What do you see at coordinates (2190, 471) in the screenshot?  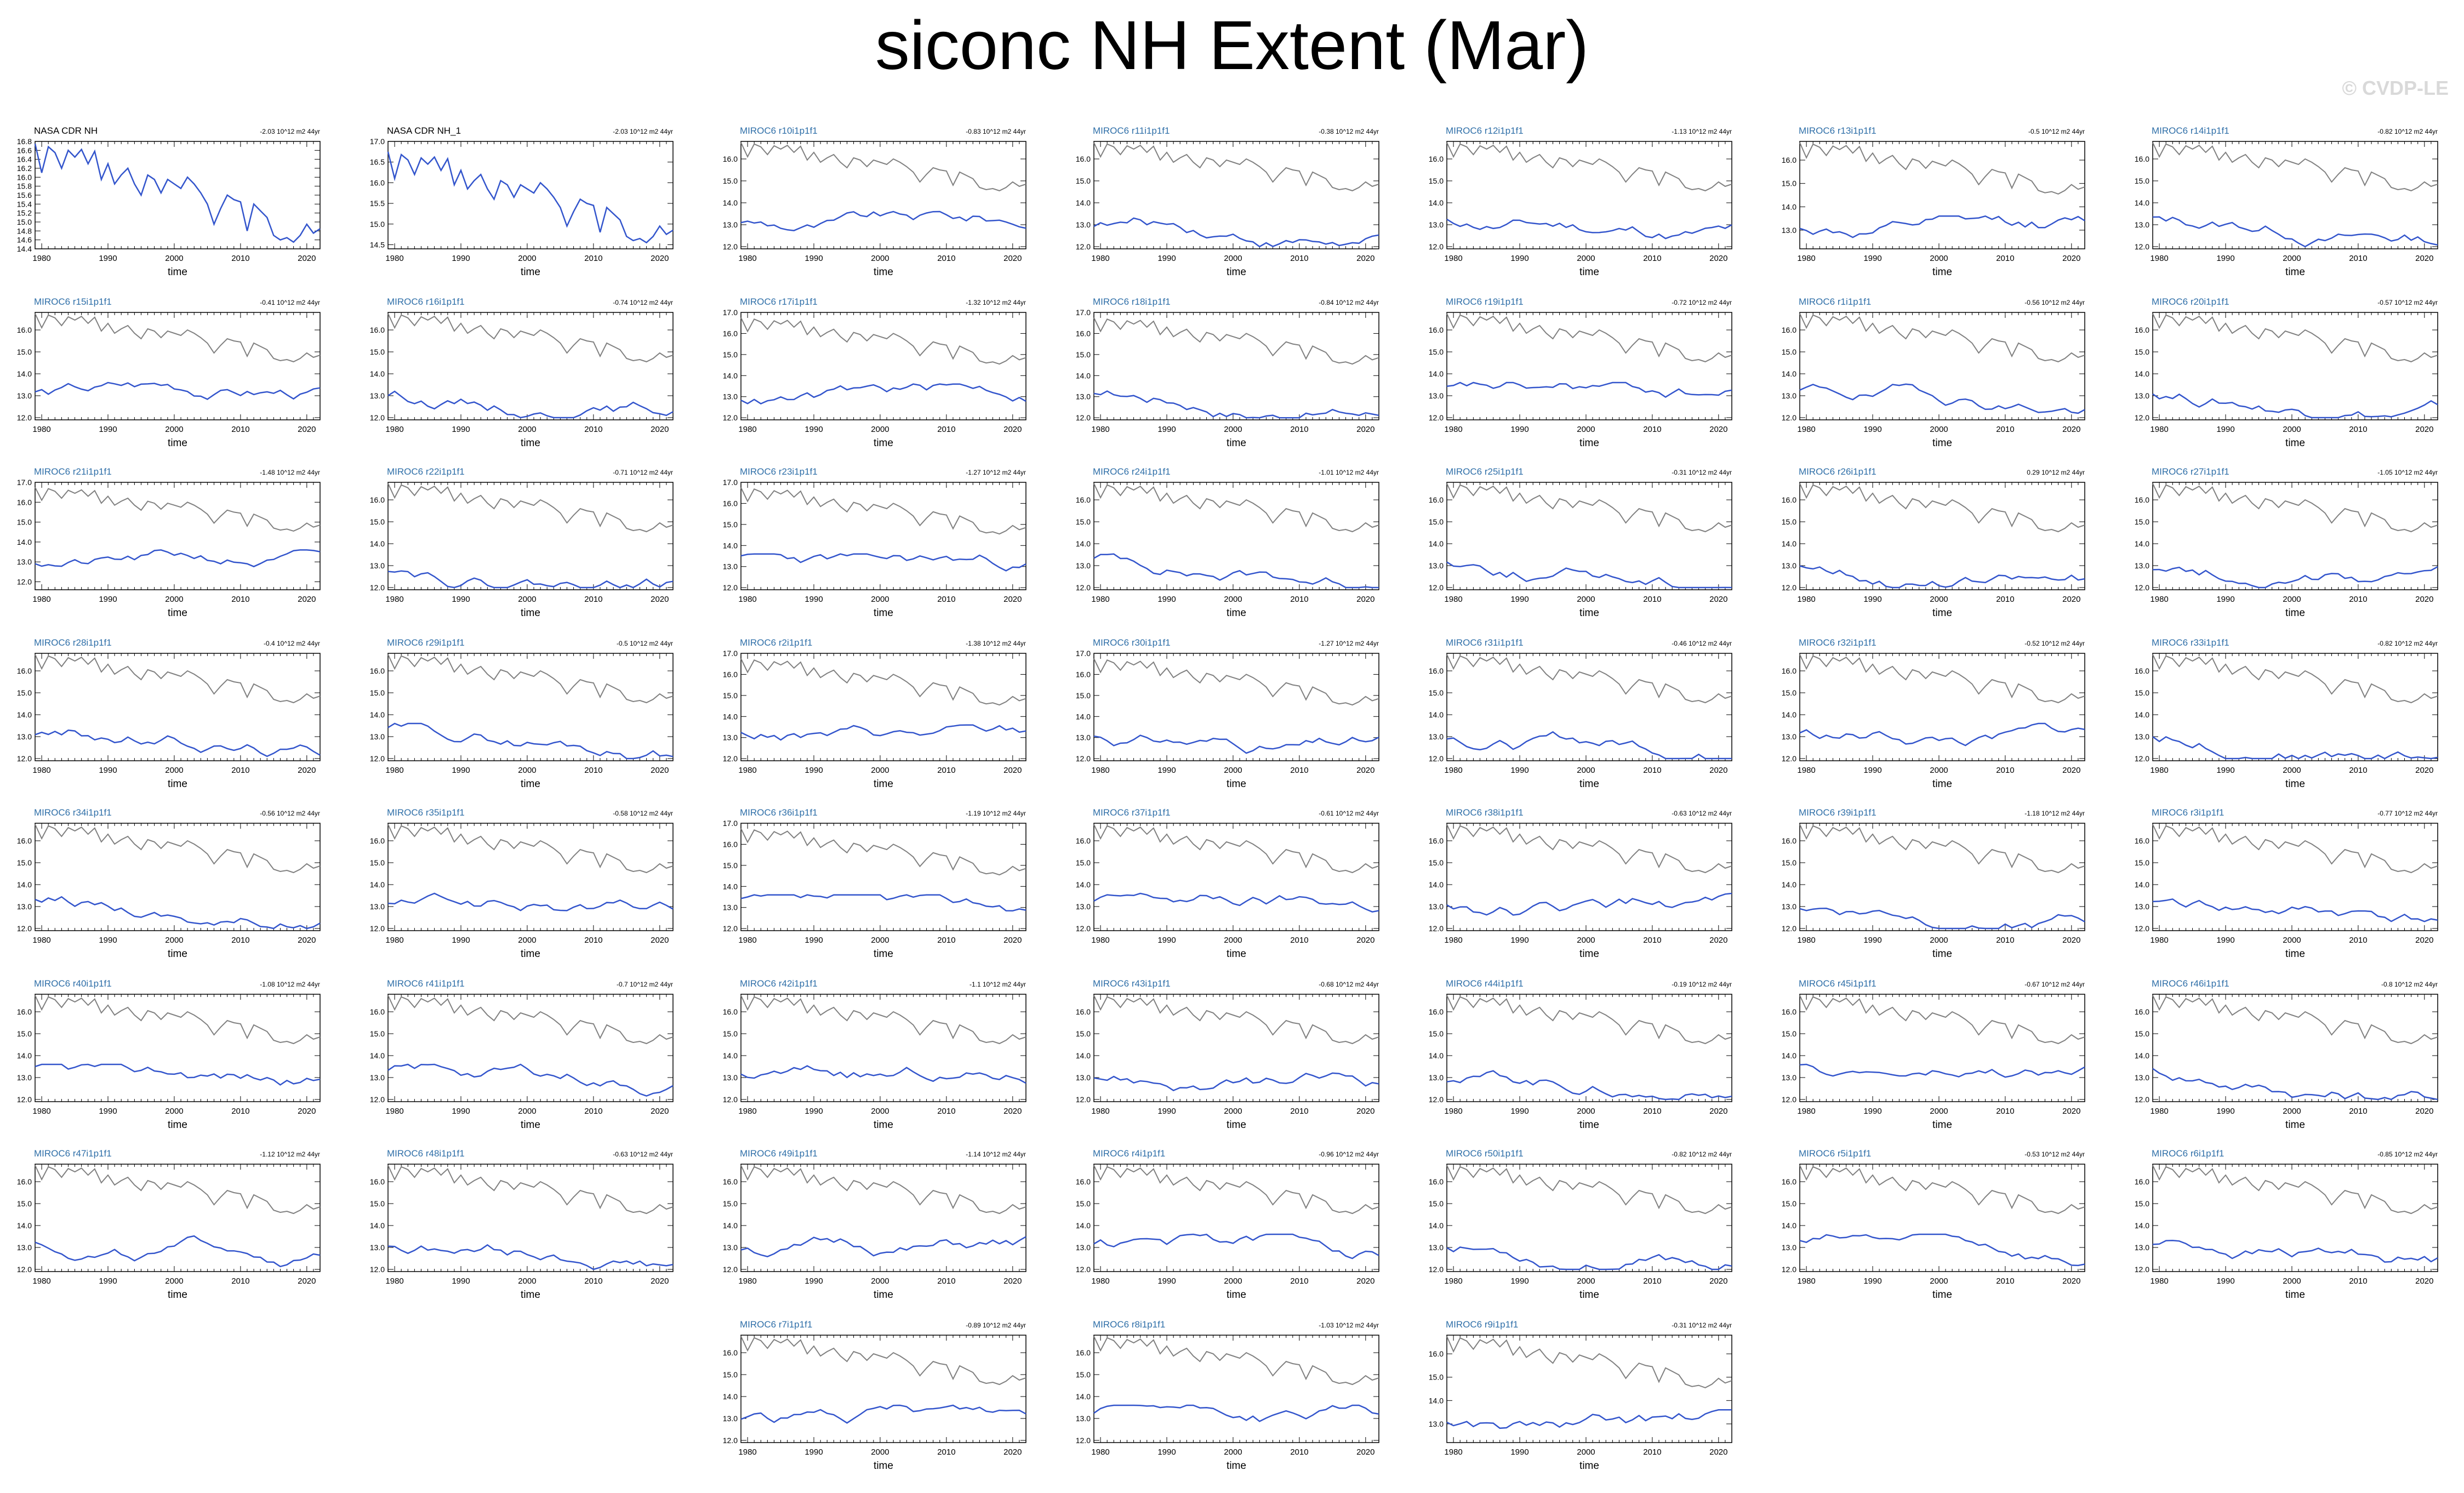 I see `panel-title: MIROC6 r27i1p1f1` at bounding box center [2190, 471].